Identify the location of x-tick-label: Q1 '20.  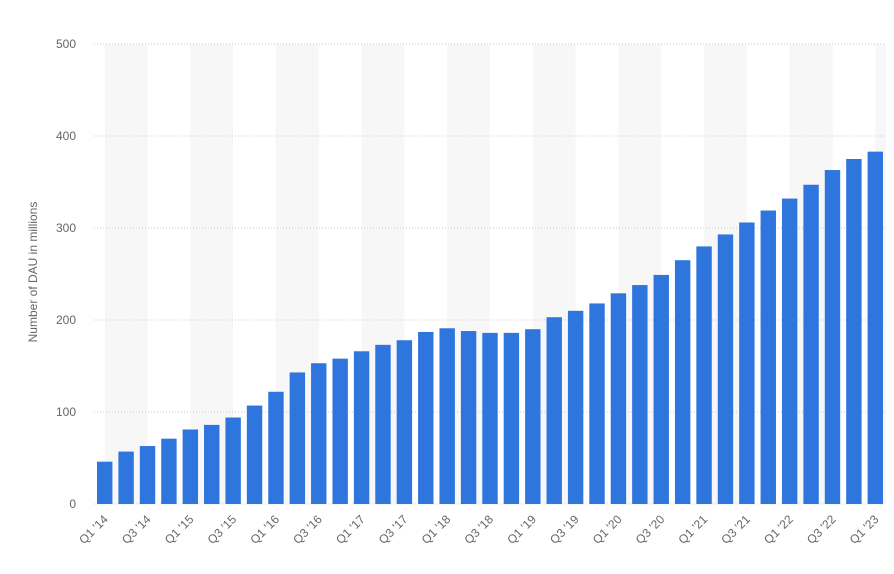
(607, 529).